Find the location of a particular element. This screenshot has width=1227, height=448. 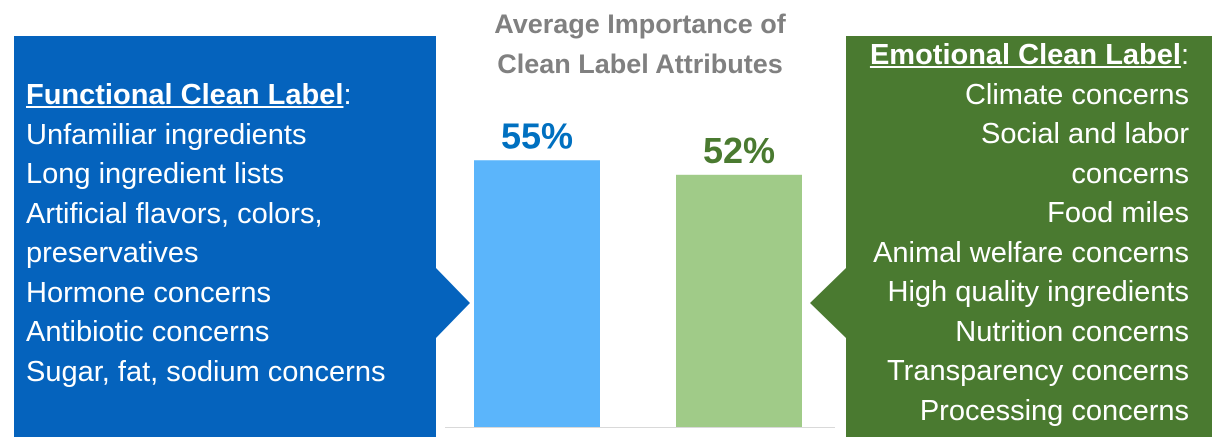

emotional-item: Social and labor is located at coordinates (1085, 134).